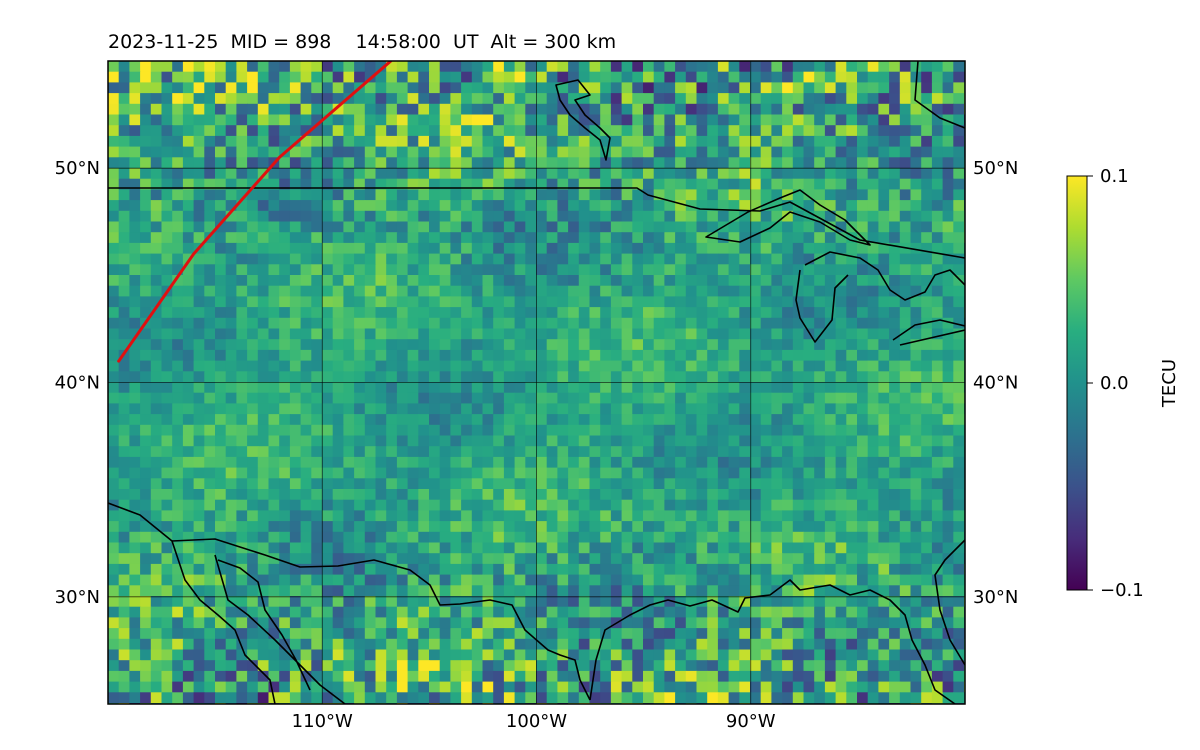 This screenshot has height=750, width=1200. I want to click on lat-label-left: 40°N, so click(77, 383).